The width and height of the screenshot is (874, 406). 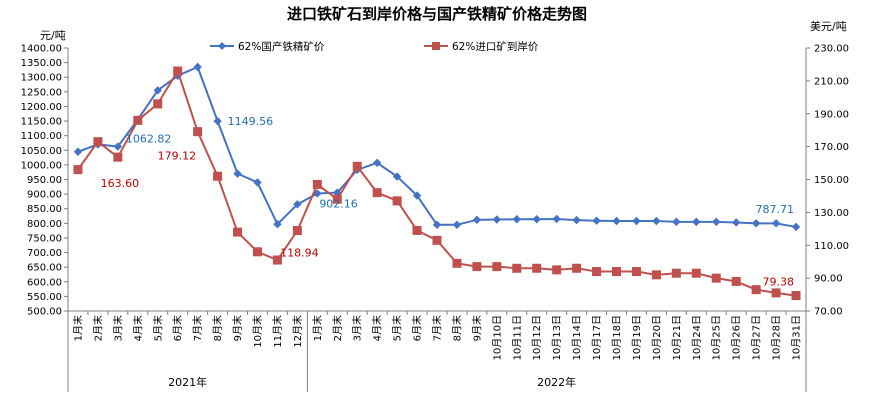 I want to click on x-tick-label: 11月末, so click(x=277, y=331).